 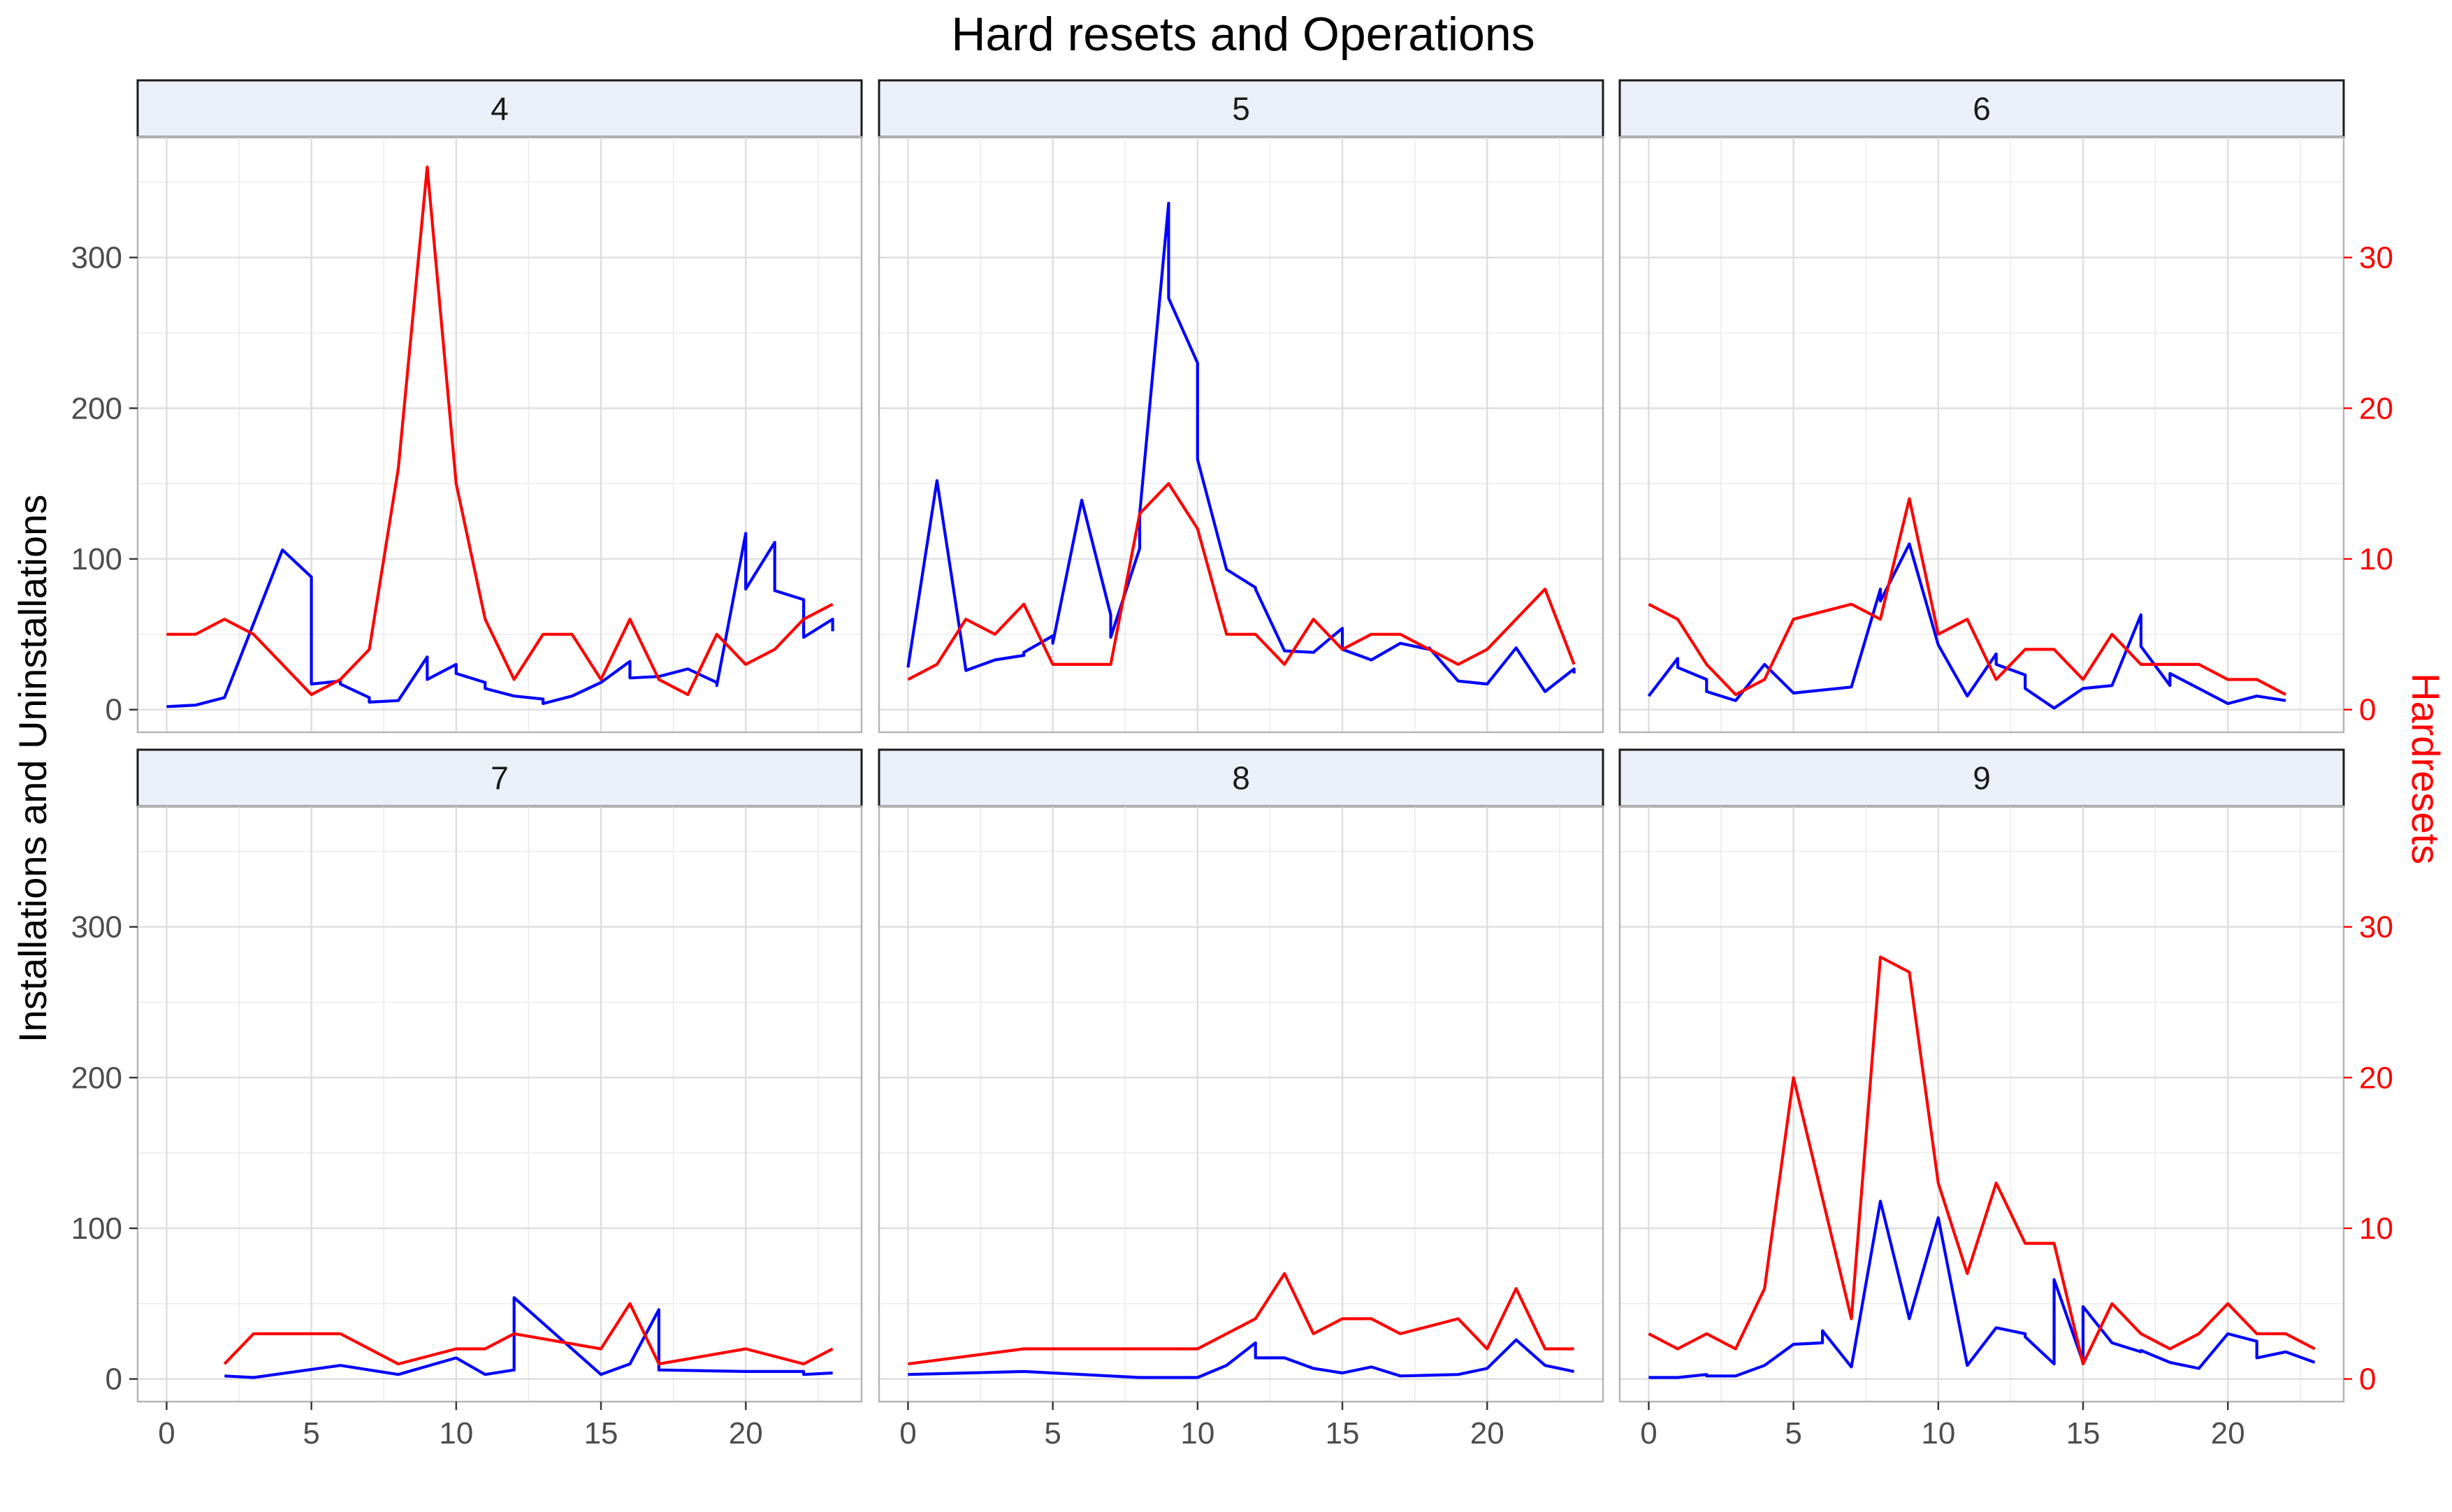 I want to click on facet-label: 8, so click(x=1241, y=778).